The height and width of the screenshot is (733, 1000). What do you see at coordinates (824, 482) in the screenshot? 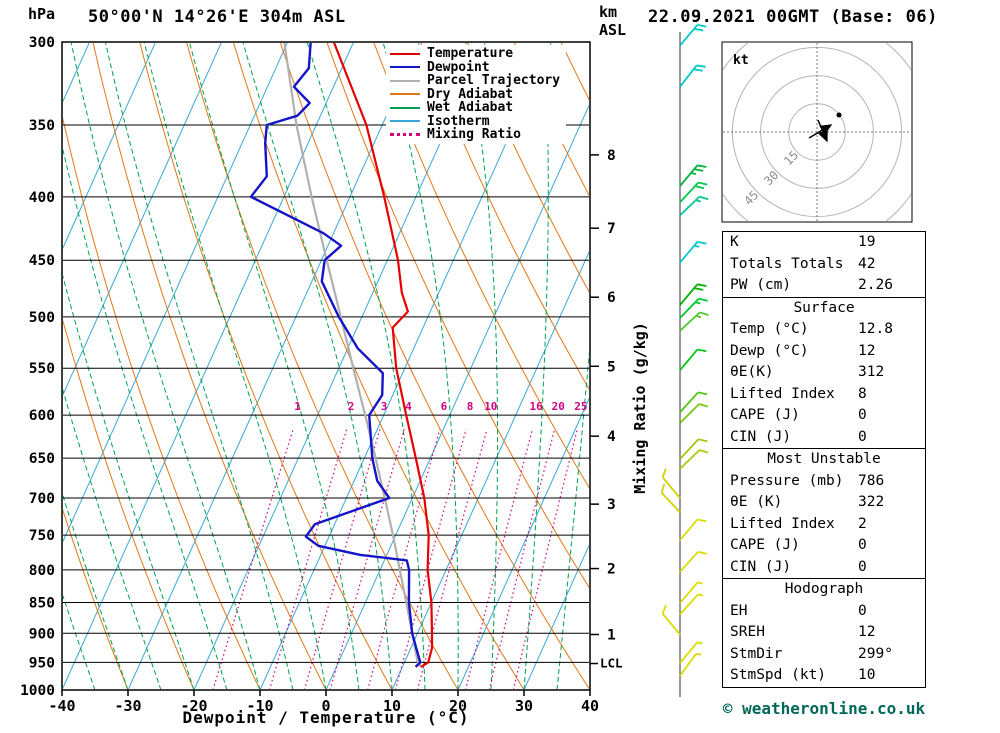
I see `info-row-pressure-mb: Pressure (mb) 786` at bounding box center [824, 482].